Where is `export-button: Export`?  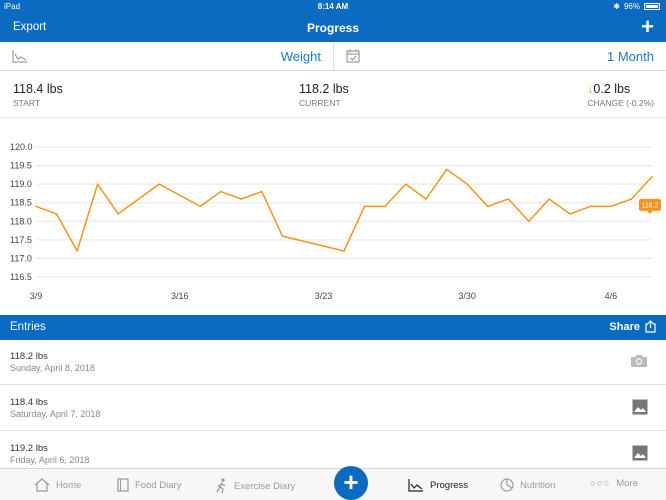 export-button: Export is located at coordinates (30, 27).